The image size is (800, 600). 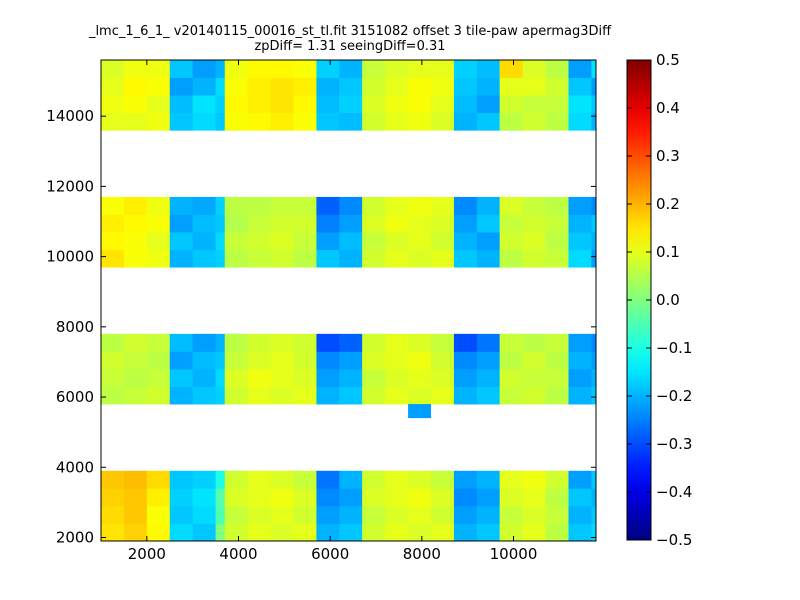 What do you see at coordinates (674, 396) in the screenshot?
I see `colorbar-tick-label: −0.2` at bounding box center [674, 396].